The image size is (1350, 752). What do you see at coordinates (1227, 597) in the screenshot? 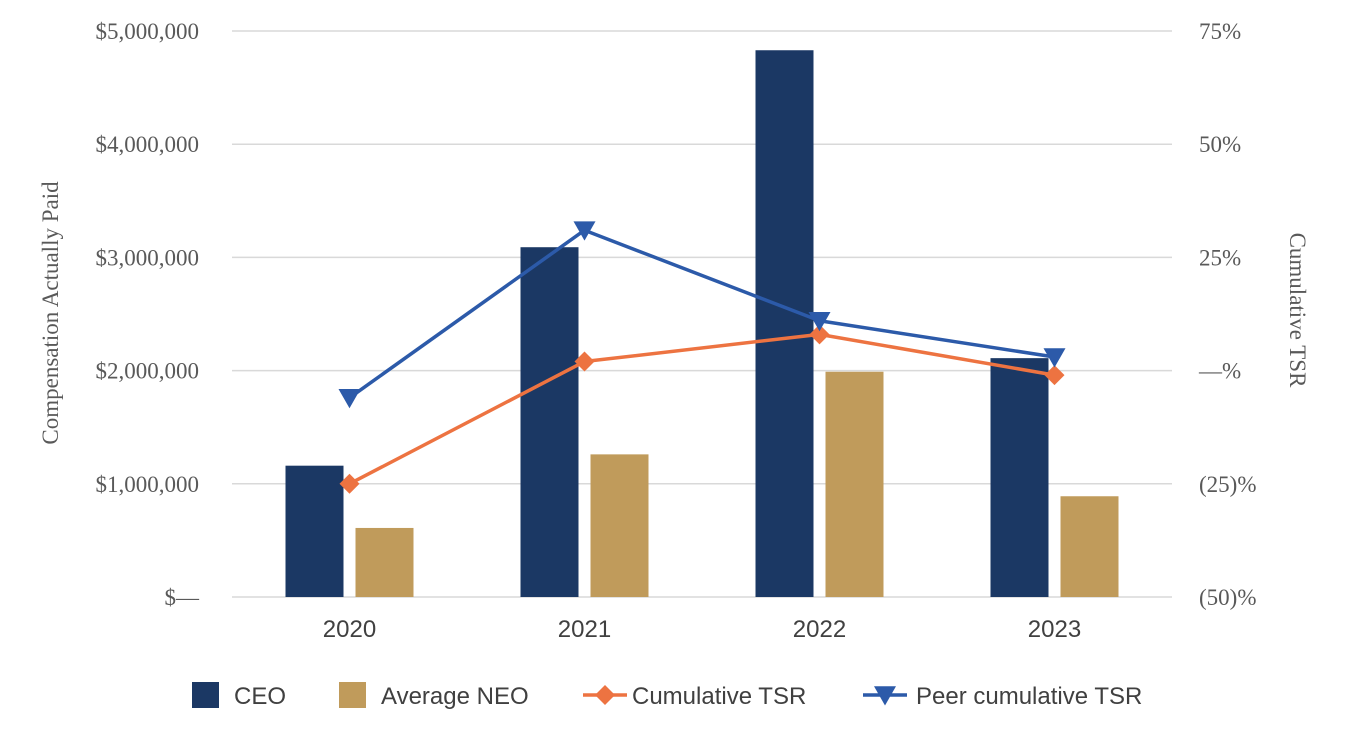
I see `y2-tick-label: (50)%` at bounding box center [1227, 597].